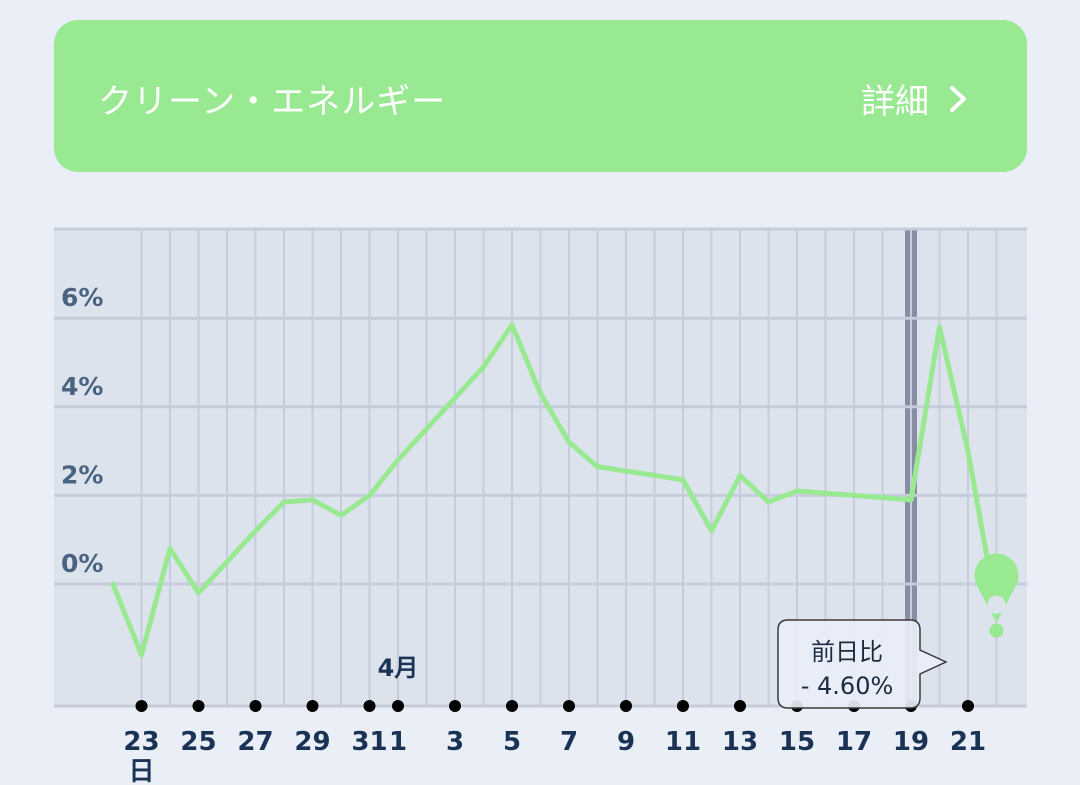 The image size is (1080, 785). I want to click on tooltip-value: - 4.60%, so click(847, 686).